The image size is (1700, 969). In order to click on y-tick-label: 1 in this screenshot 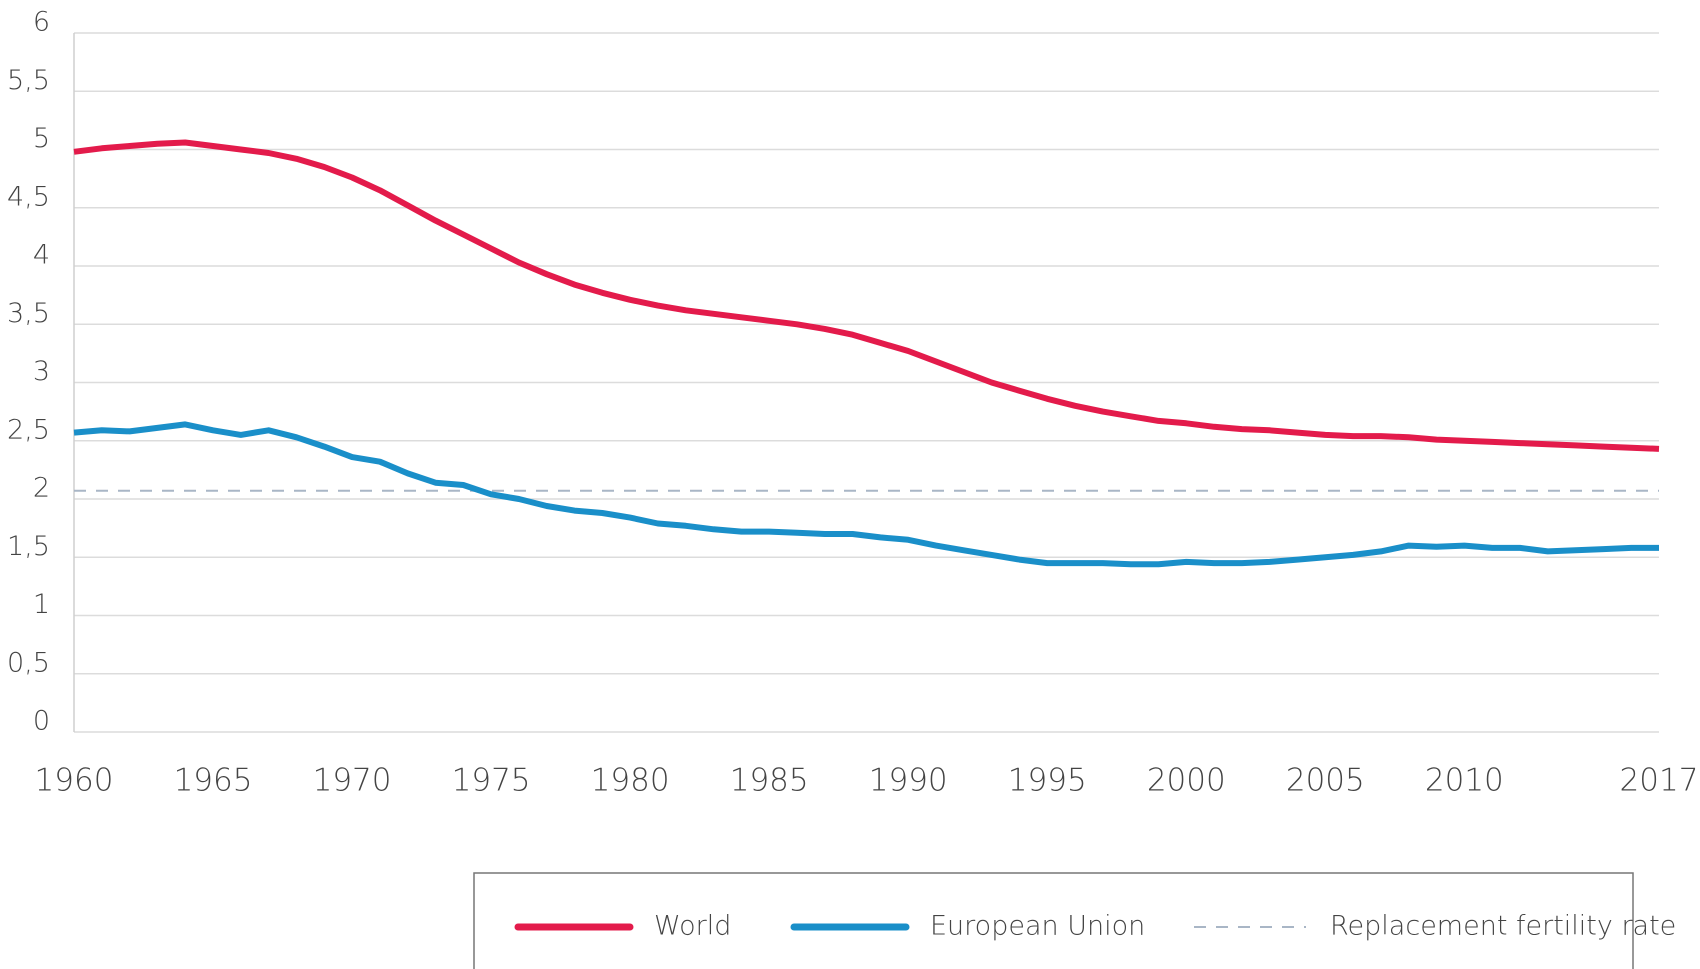, I will do `click(41, 604)`.